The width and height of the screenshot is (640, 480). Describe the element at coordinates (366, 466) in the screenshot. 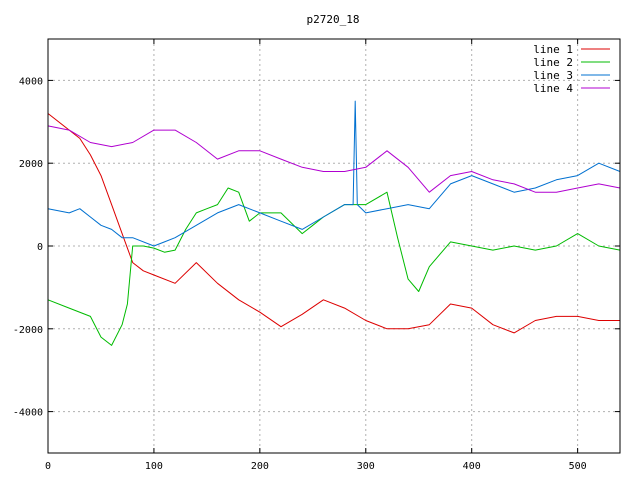

I see `x-tick-label: 300` at that location.